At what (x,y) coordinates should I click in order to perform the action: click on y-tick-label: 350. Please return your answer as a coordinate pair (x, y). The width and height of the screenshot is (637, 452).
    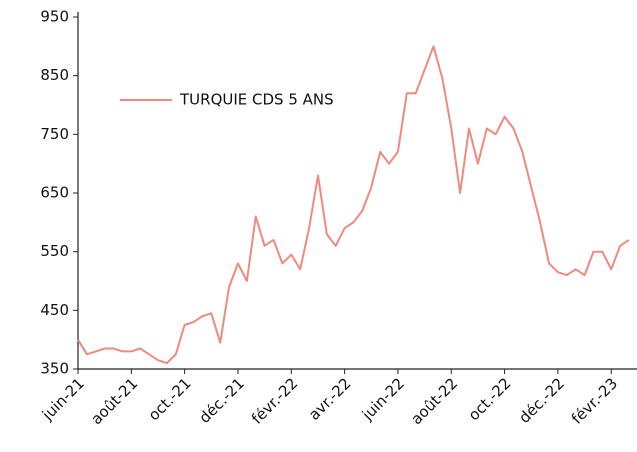
    Looking at the image, I should click on (54, 369).